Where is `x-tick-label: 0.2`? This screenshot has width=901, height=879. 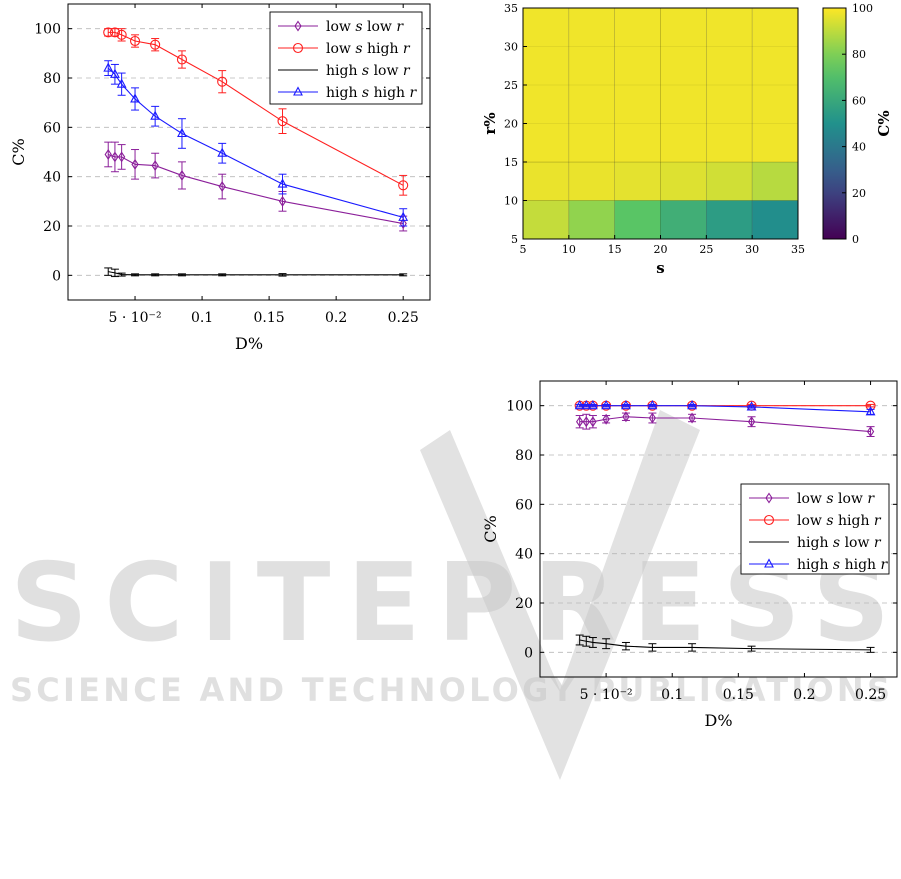 x-tick-label: 0.2 is located at coordinates (804, 695).